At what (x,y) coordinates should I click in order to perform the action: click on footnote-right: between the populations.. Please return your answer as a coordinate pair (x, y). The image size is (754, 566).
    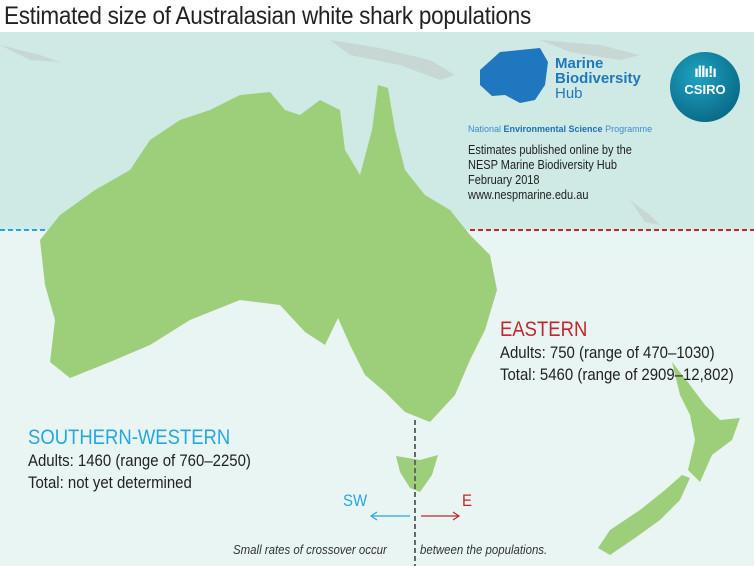
    Looking at the image, I should click on (484, 549).